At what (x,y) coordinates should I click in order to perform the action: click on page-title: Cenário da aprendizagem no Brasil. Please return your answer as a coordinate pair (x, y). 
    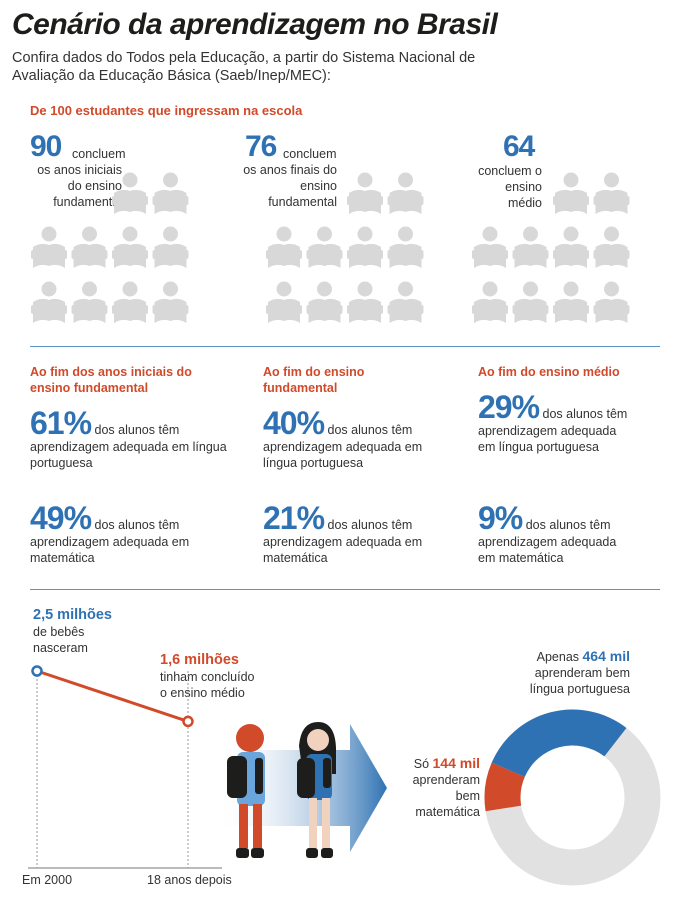
    Looking at the image, I should click on (255, 24).